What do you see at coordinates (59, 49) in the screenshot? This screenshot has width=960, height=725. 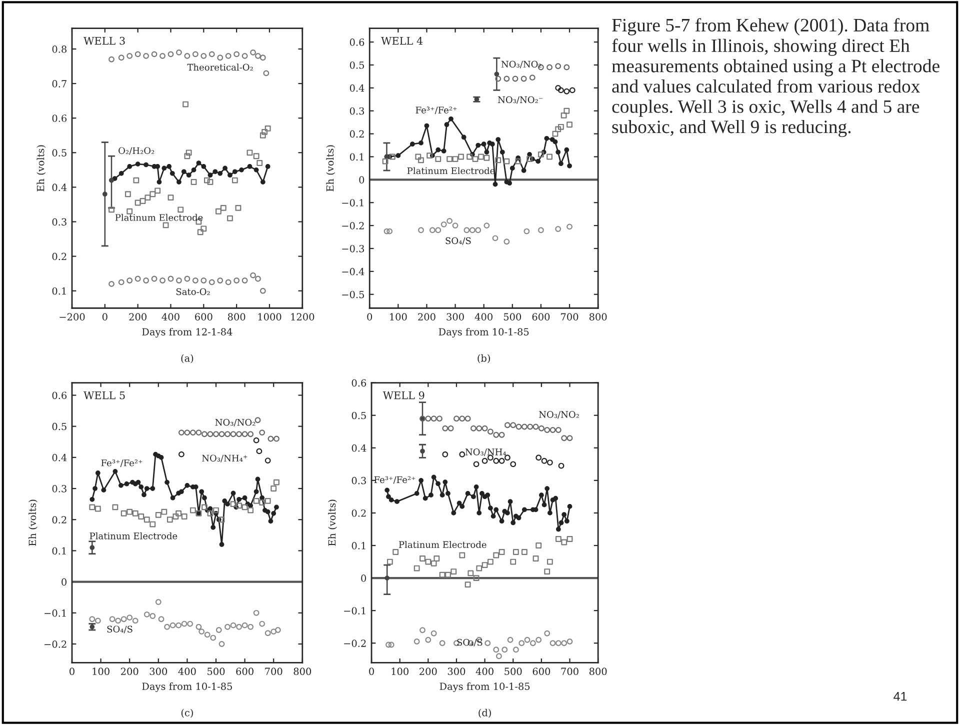 I see `y-tick-label: 0.8` at bounding box center [59, 49].